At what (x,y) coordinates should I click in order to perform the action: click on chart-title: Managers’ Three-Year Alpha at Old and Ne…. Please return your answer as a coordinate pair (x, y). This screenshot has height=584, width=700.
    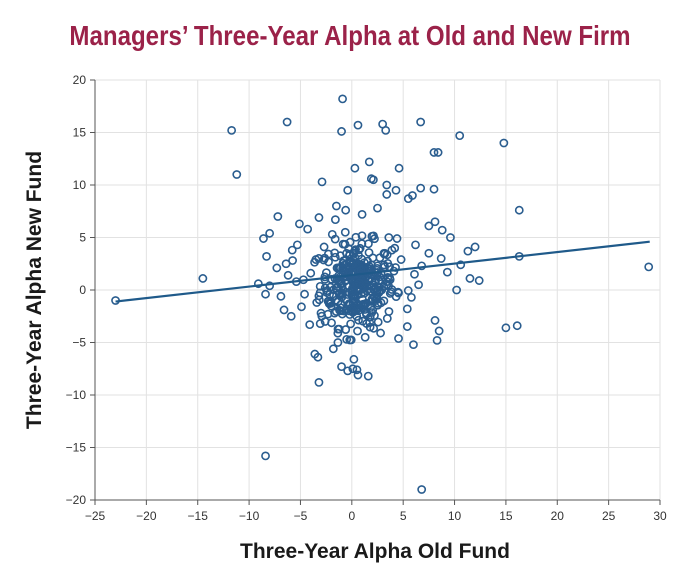
    Looking at the image, I should click on (350, 35).